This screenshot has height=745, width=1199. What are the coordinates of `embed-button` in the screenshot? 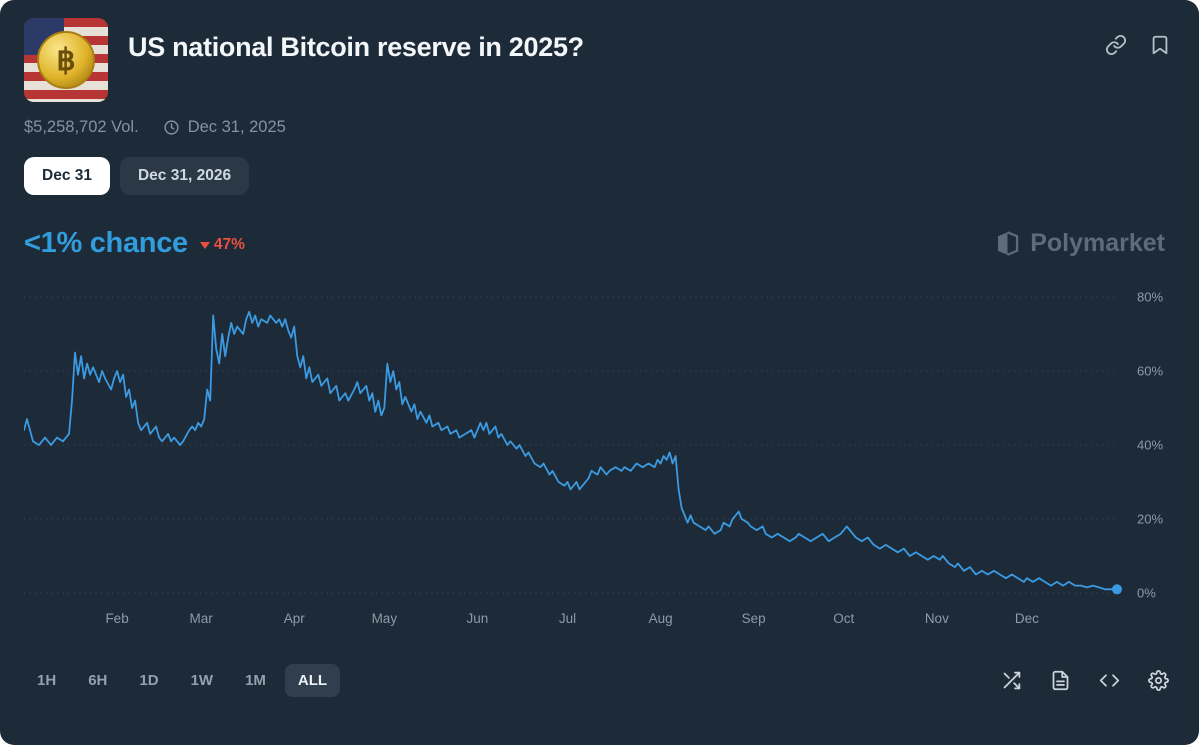 It's located at (1109, 680).